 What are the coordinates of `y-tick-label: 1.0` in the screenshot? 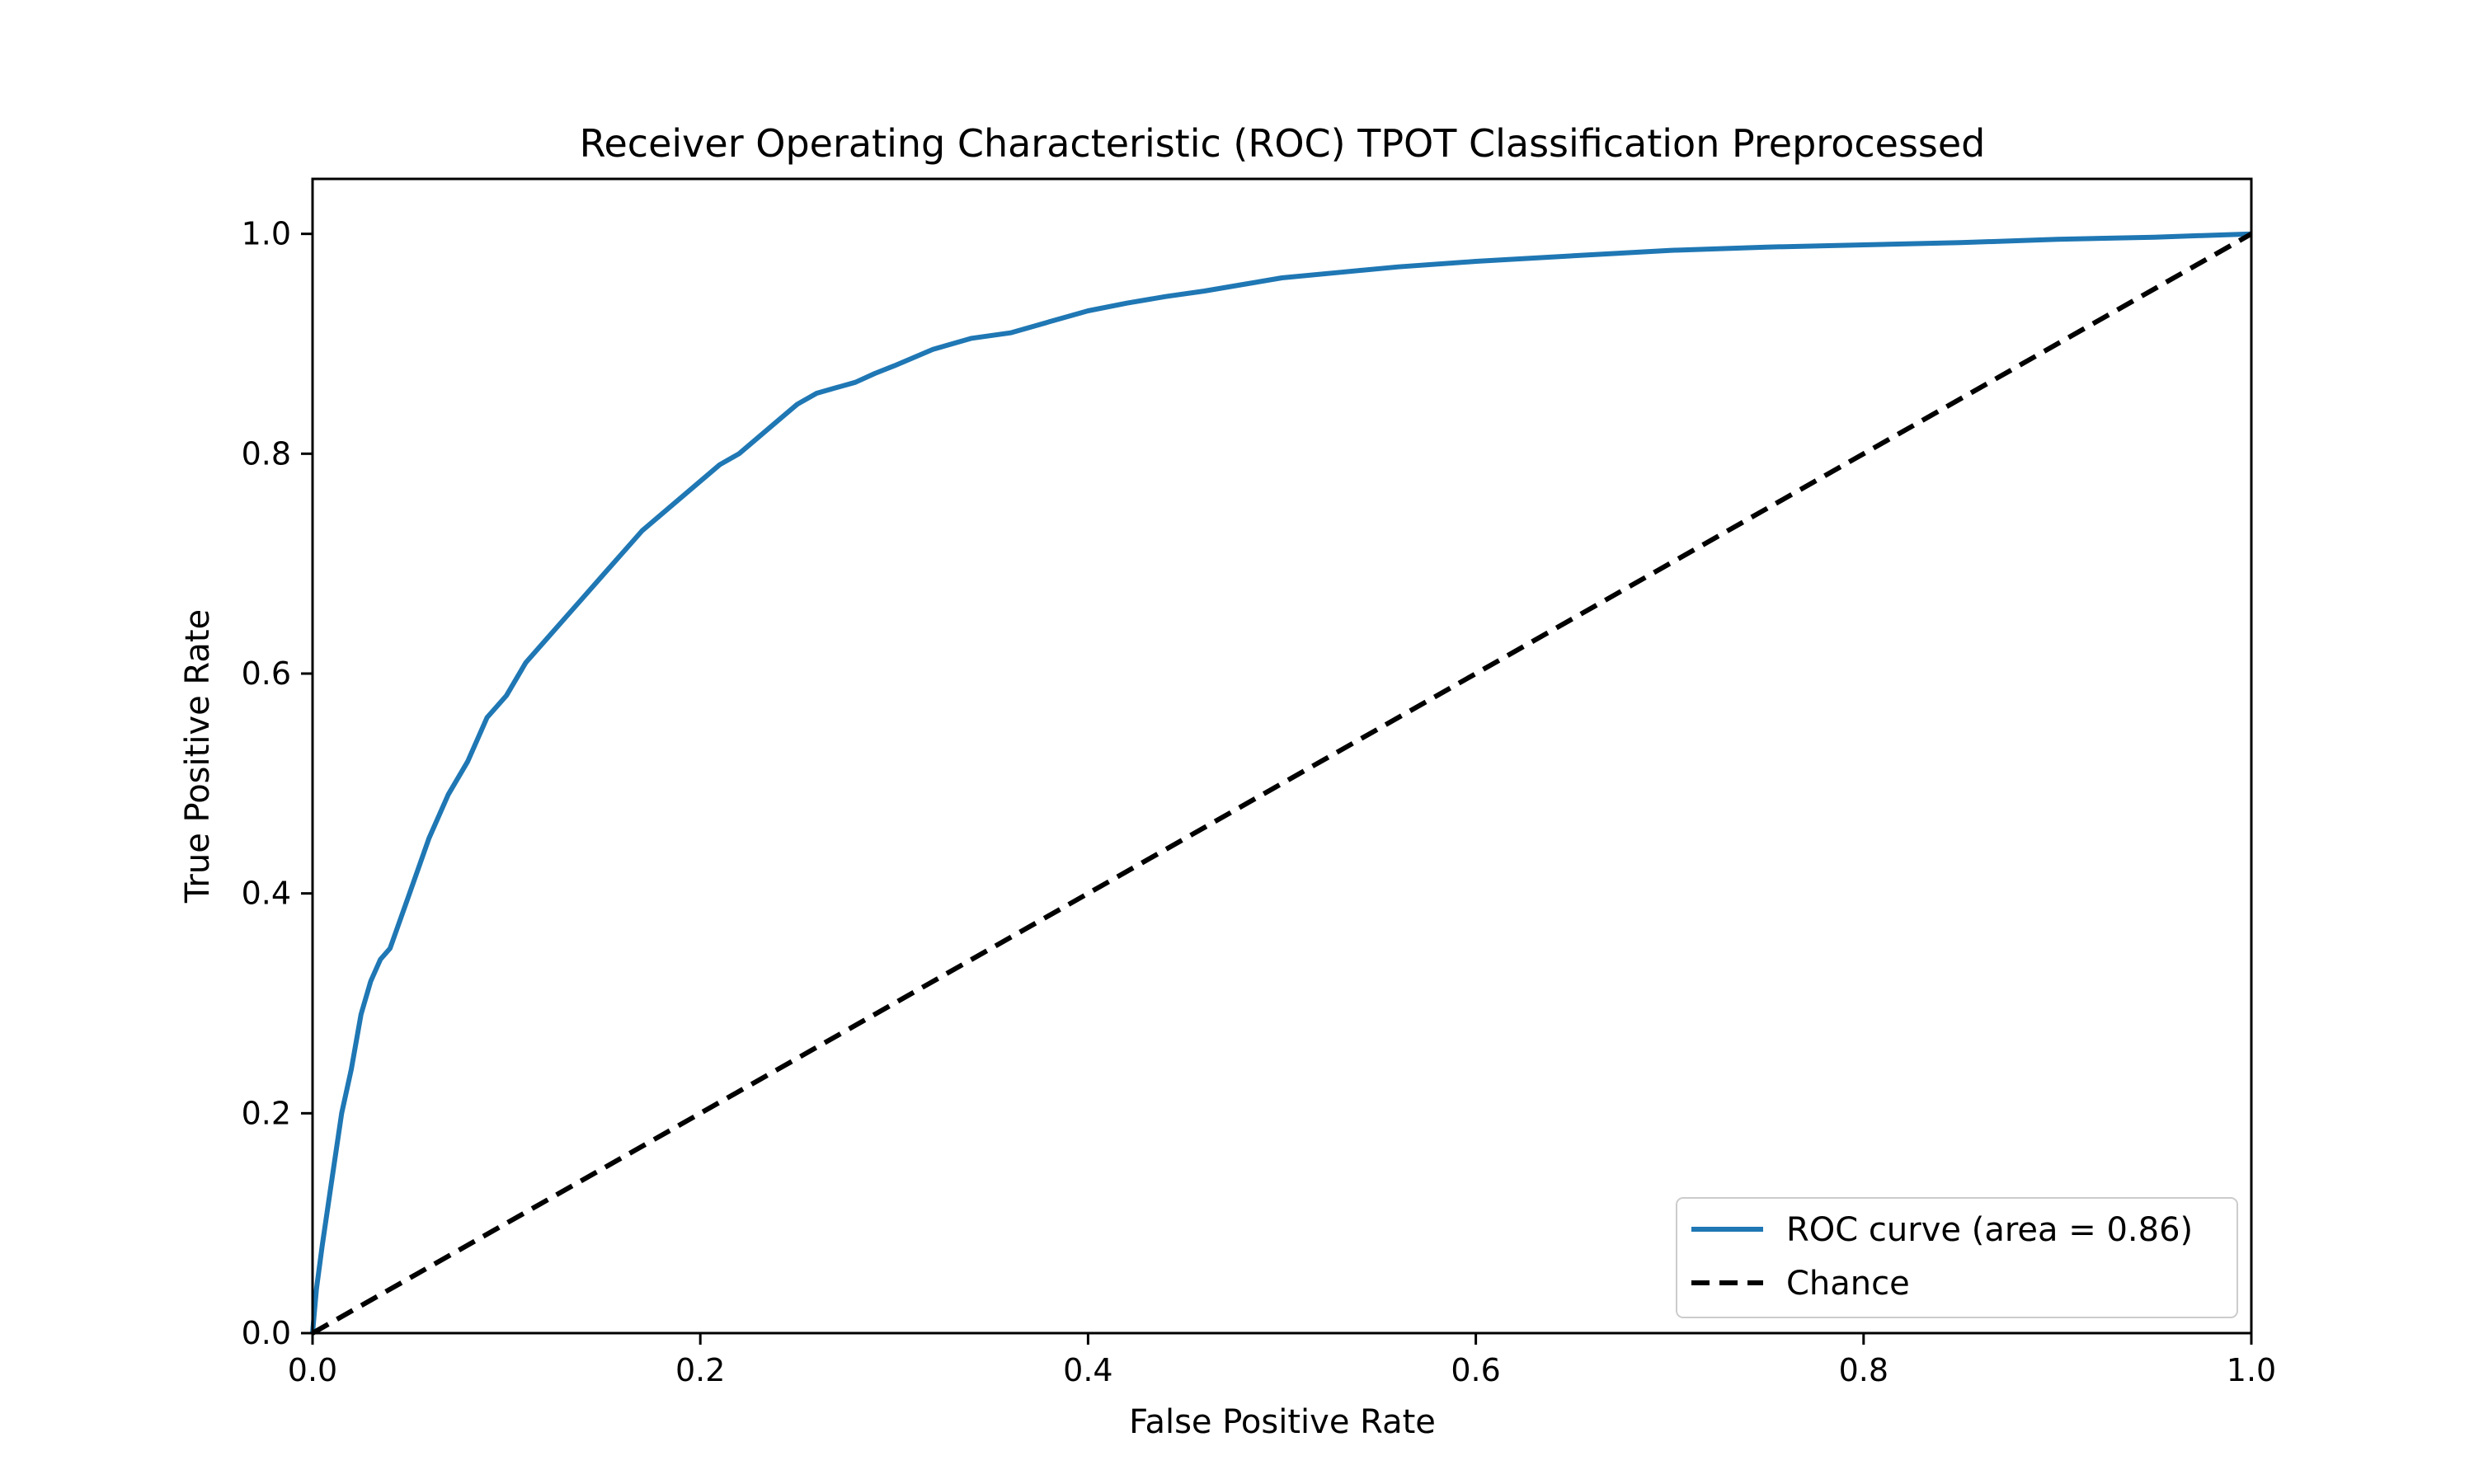 It's located at (266, 234).